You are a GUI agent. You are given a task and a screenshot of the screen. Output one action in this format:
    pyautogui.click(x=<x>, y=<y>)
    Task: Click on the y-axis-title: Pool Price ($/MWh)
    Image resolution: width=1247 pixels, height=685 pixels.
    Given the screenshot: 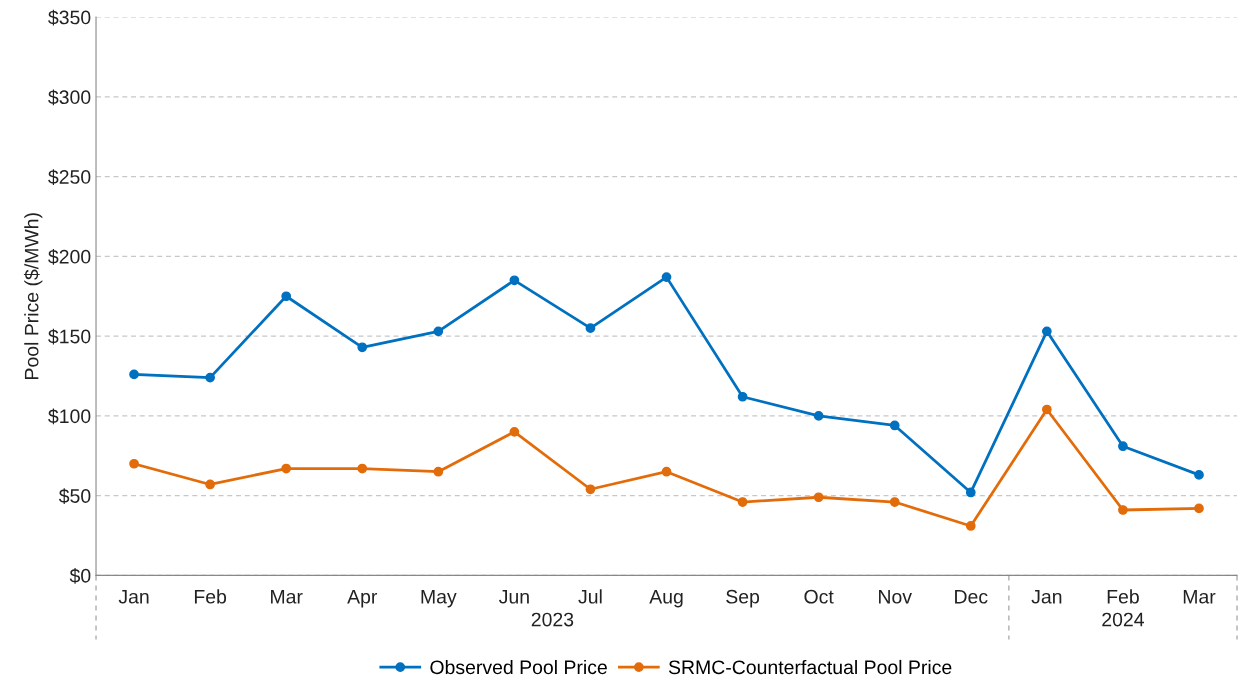 What is the action you would take?
    pyautogui.click(x=33, y=296)
    